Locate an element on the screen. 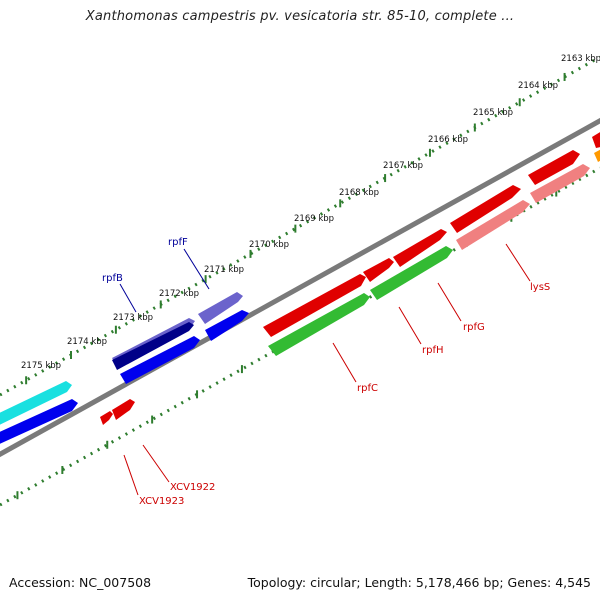 Image resolution: width=600 pixels, height=600 pixels. ruler-label-2172: 2172 kbp is located at coordinates (179, 294).